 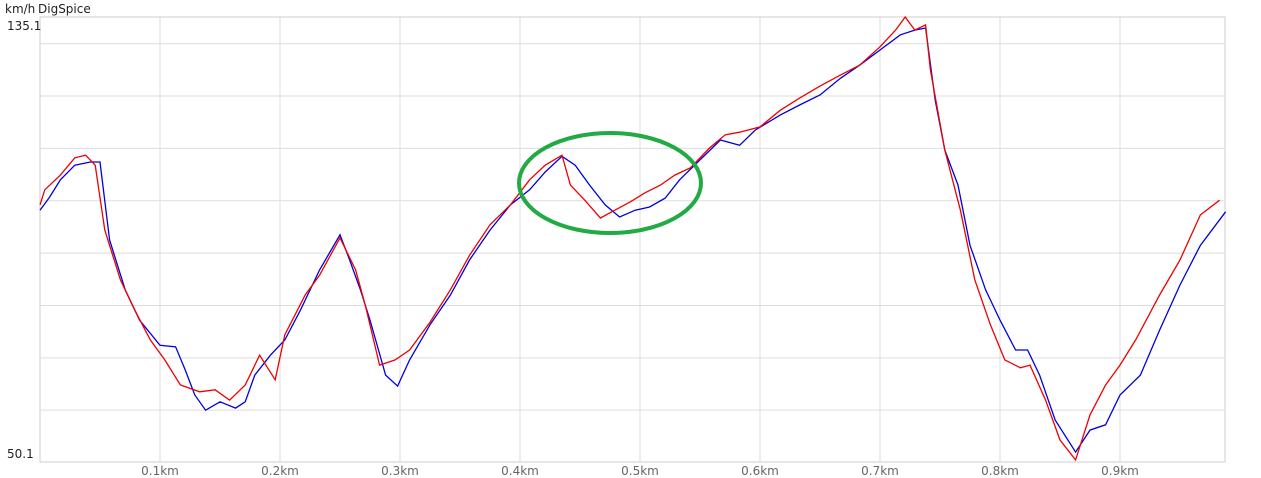 What do you see at coordinates (640, 471) in the screenshot?
I see `x-tick-label: 0.5km` at bounding box center [640, 471].